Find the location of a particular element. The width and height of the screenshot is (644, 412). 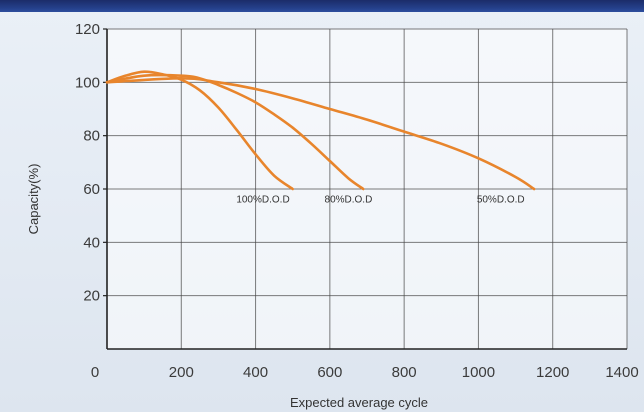

x-tick-label: 1000 is located at coordinates (478, 372).